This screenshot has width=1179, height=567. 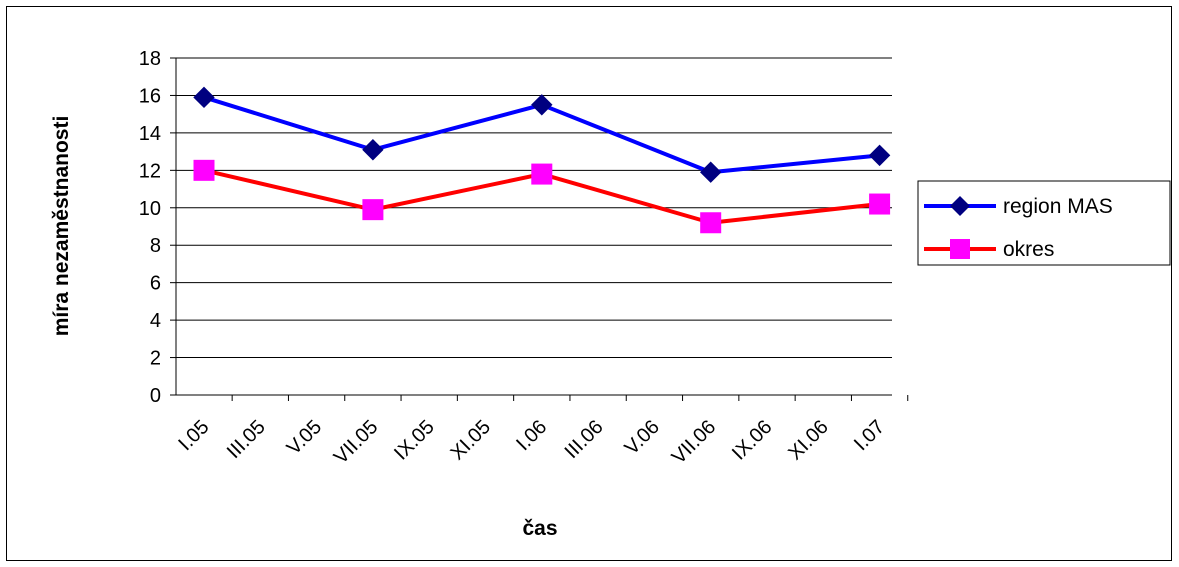 I want to click on x-tick-label: I.06, so click(x=531, y=435).